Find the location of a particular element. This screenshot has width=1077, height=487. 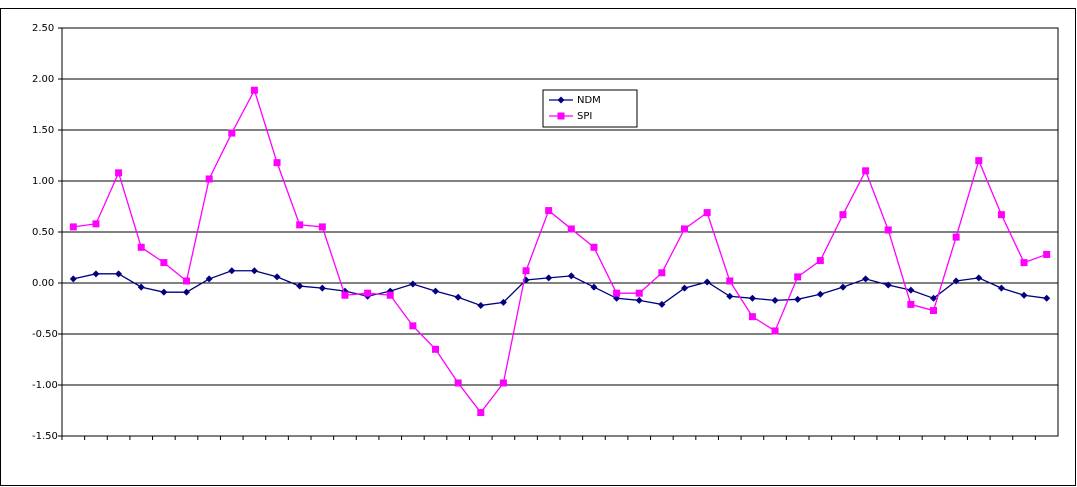

y-tick-label: 2.00 is located at coordinates (43, 79).